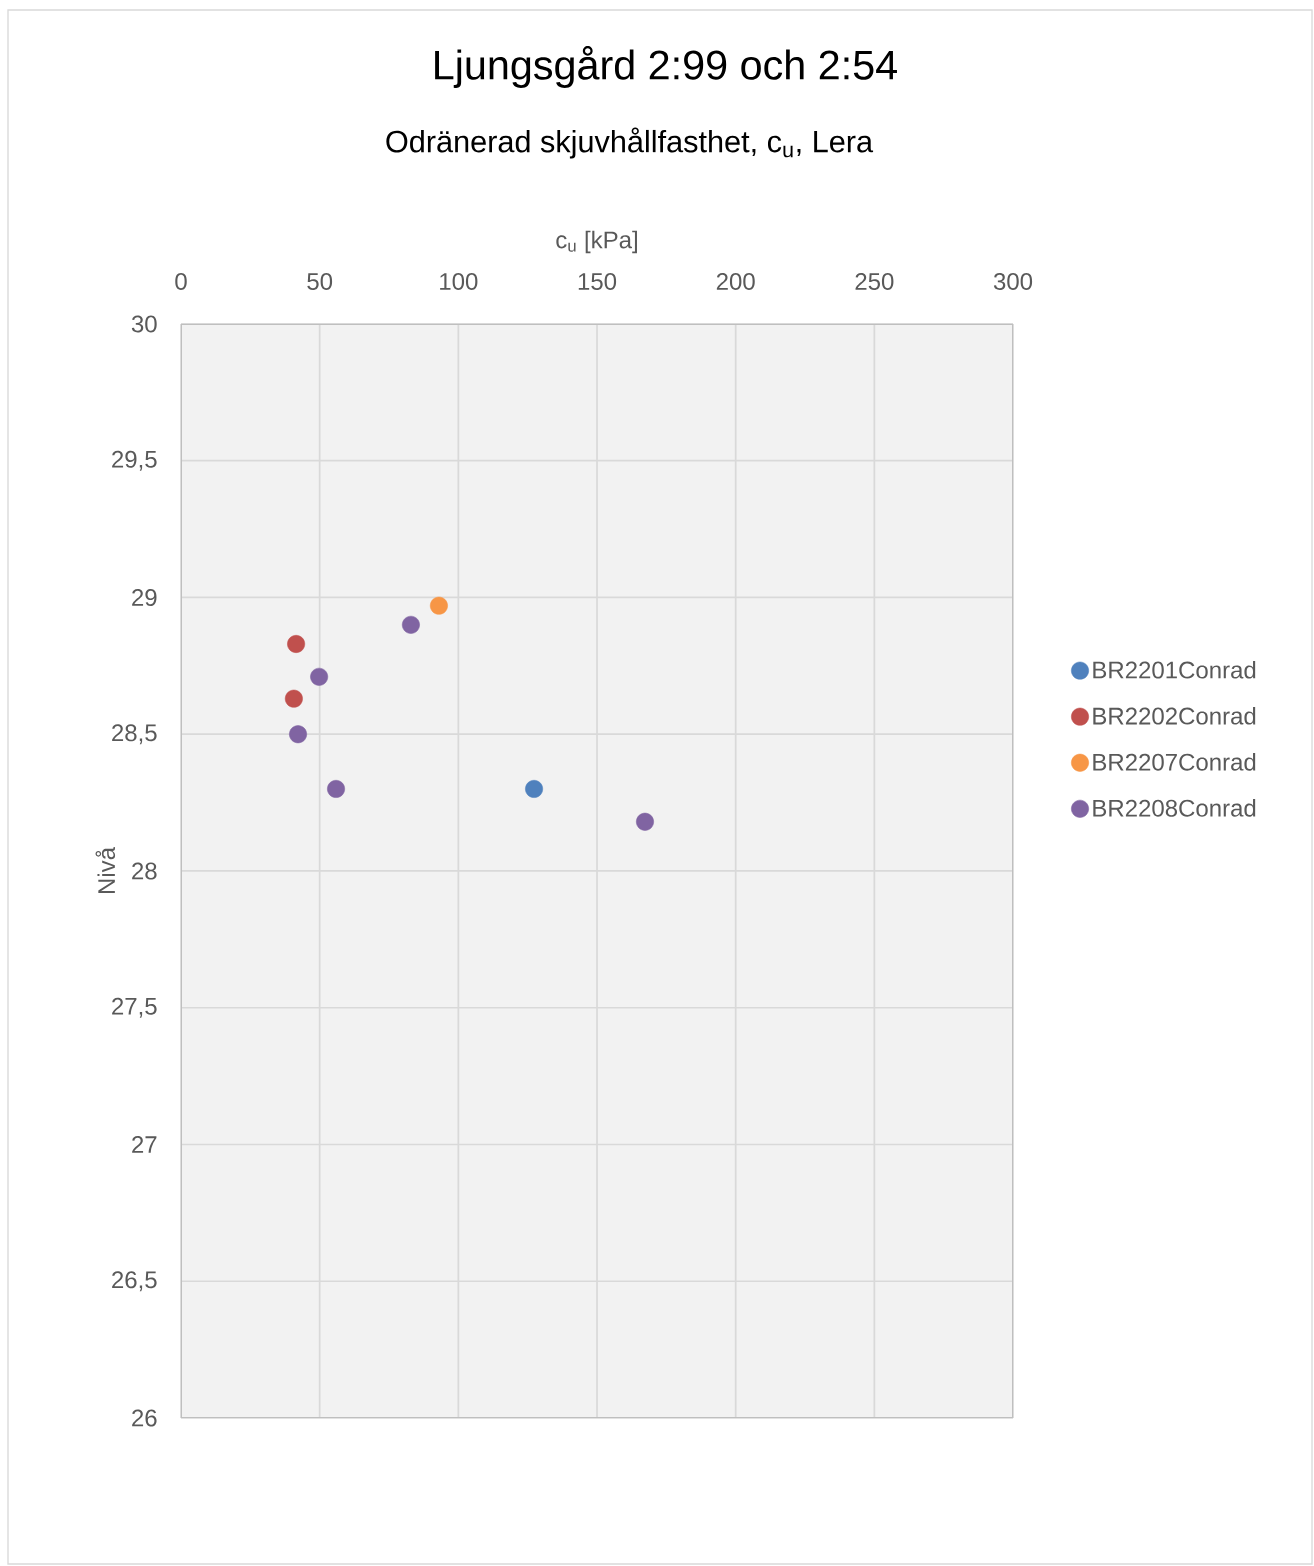 This screenshot has height=1566, width=1314. I want to click on y-tick-label: 26,5, so click(134, 1281).